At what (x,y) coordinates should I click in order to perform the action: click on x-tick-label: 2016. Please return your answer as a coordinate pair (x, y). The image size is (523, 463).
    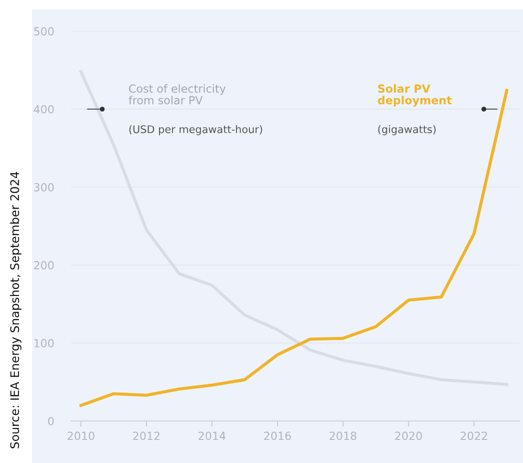
    Looking at the image, I should click on (277, 436).